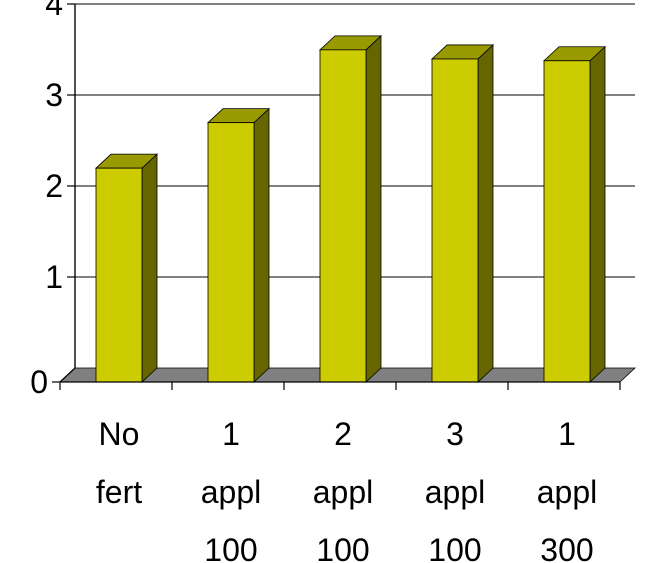  What do you see at coordinates (54, 11) in the screenshot?
I see `y-tick-label-4: 4` at bounding box center [54, 11].